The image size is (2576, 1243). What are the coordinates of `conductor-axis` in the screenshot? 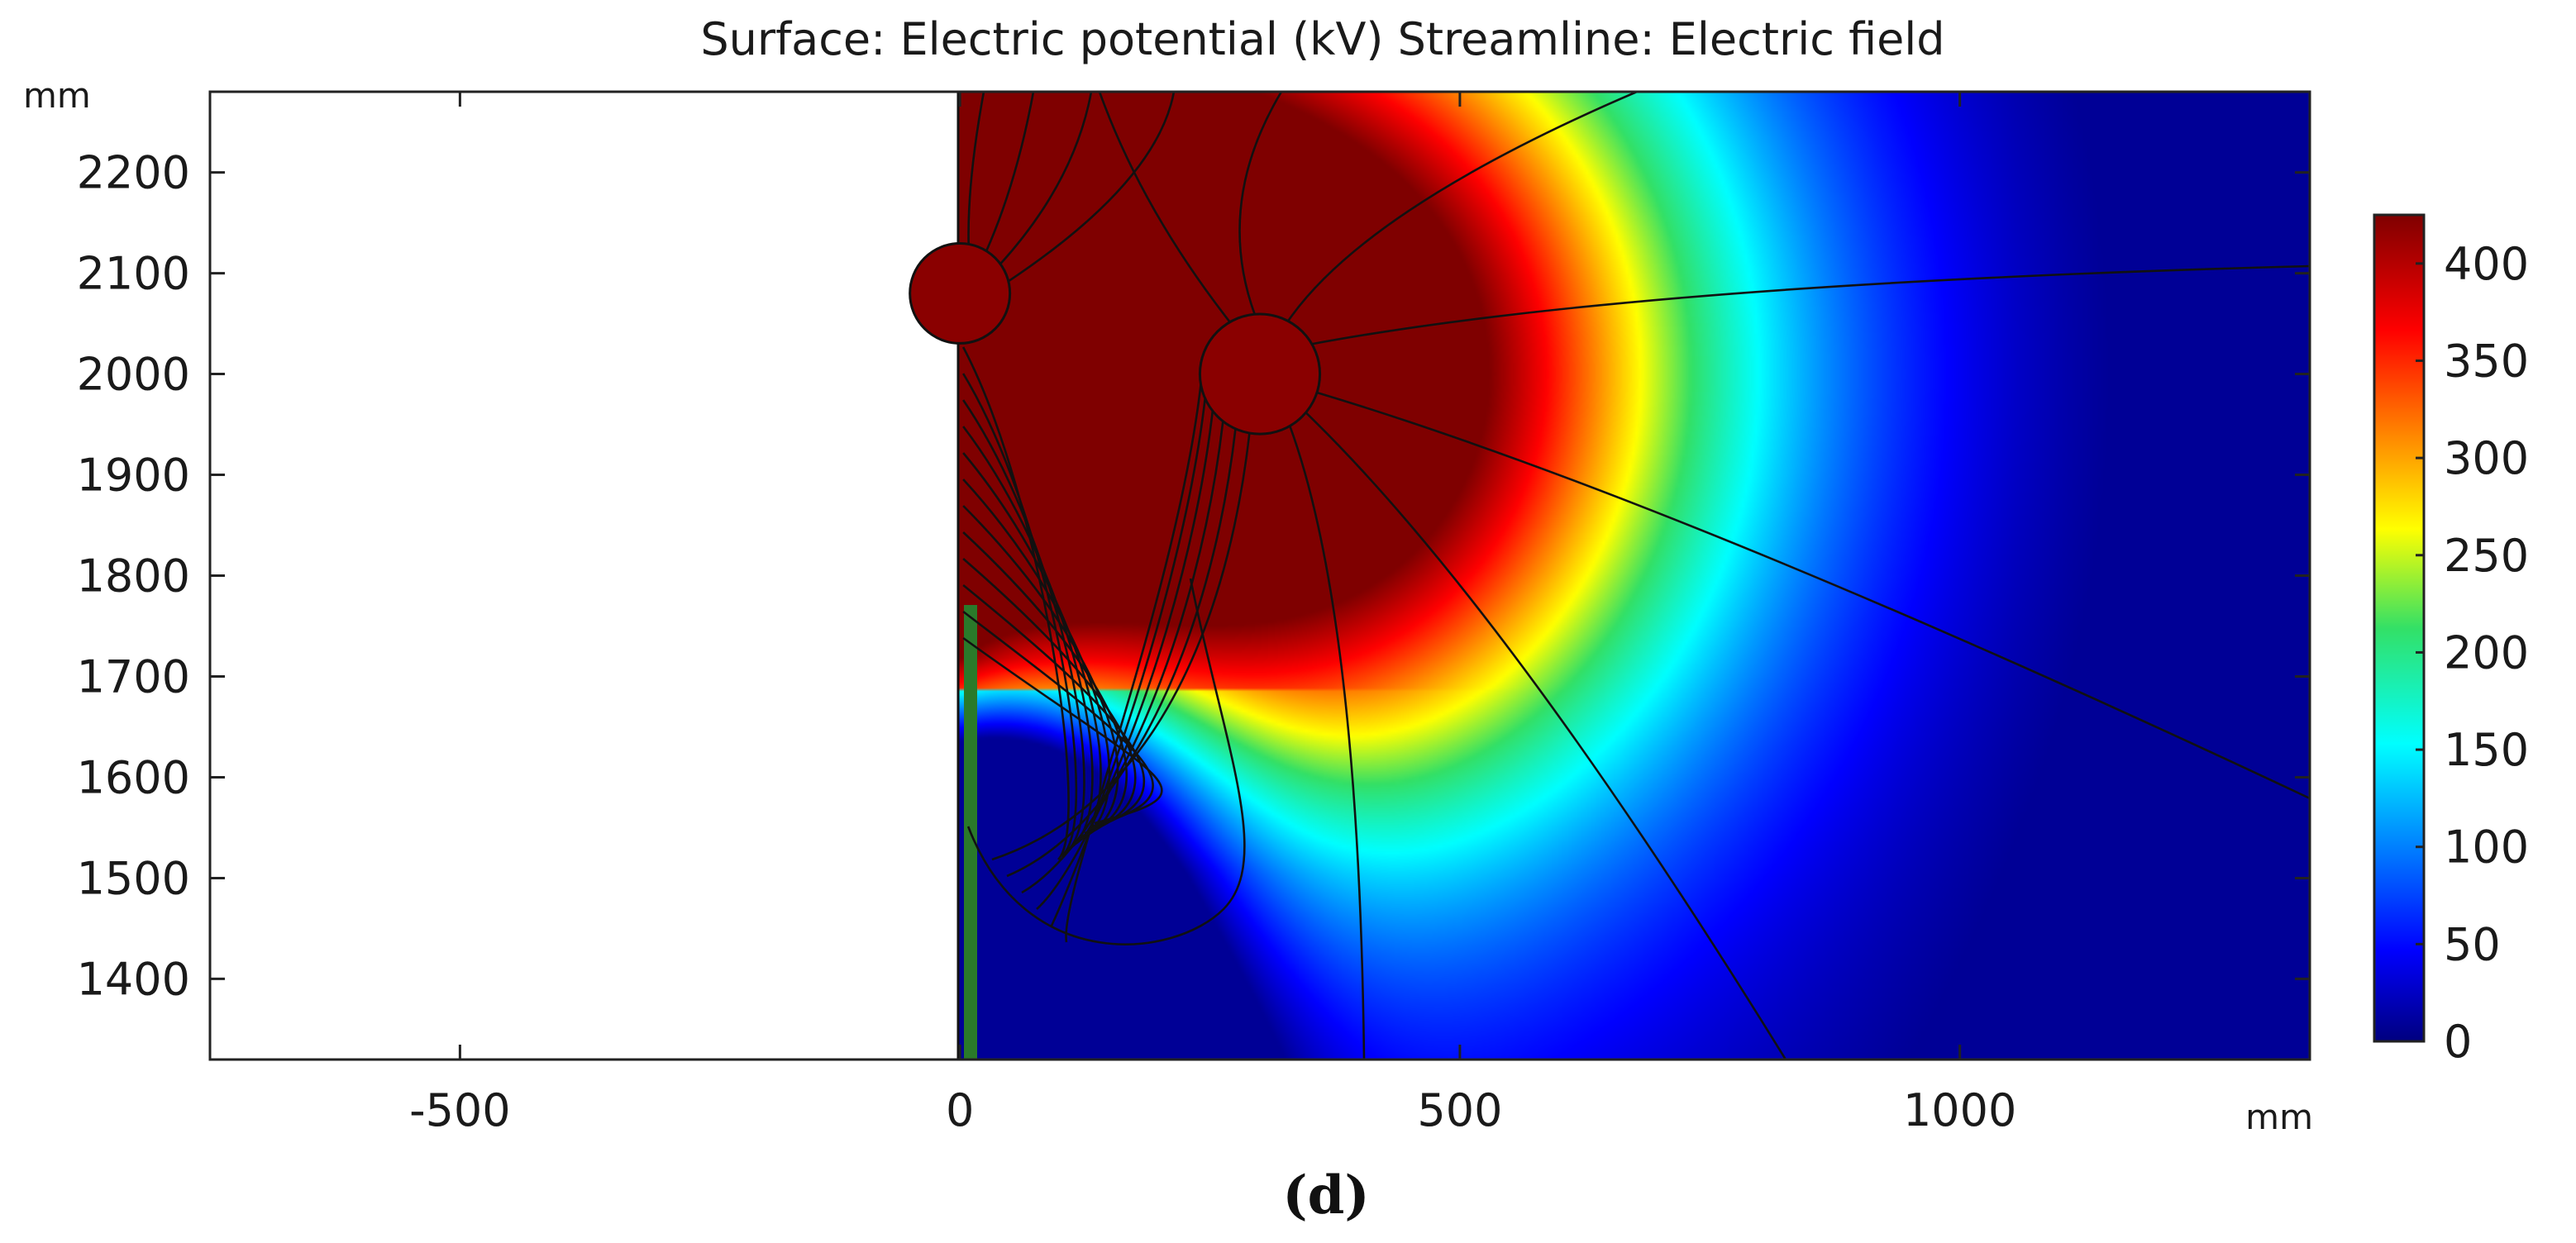 It's located at (961, 293).